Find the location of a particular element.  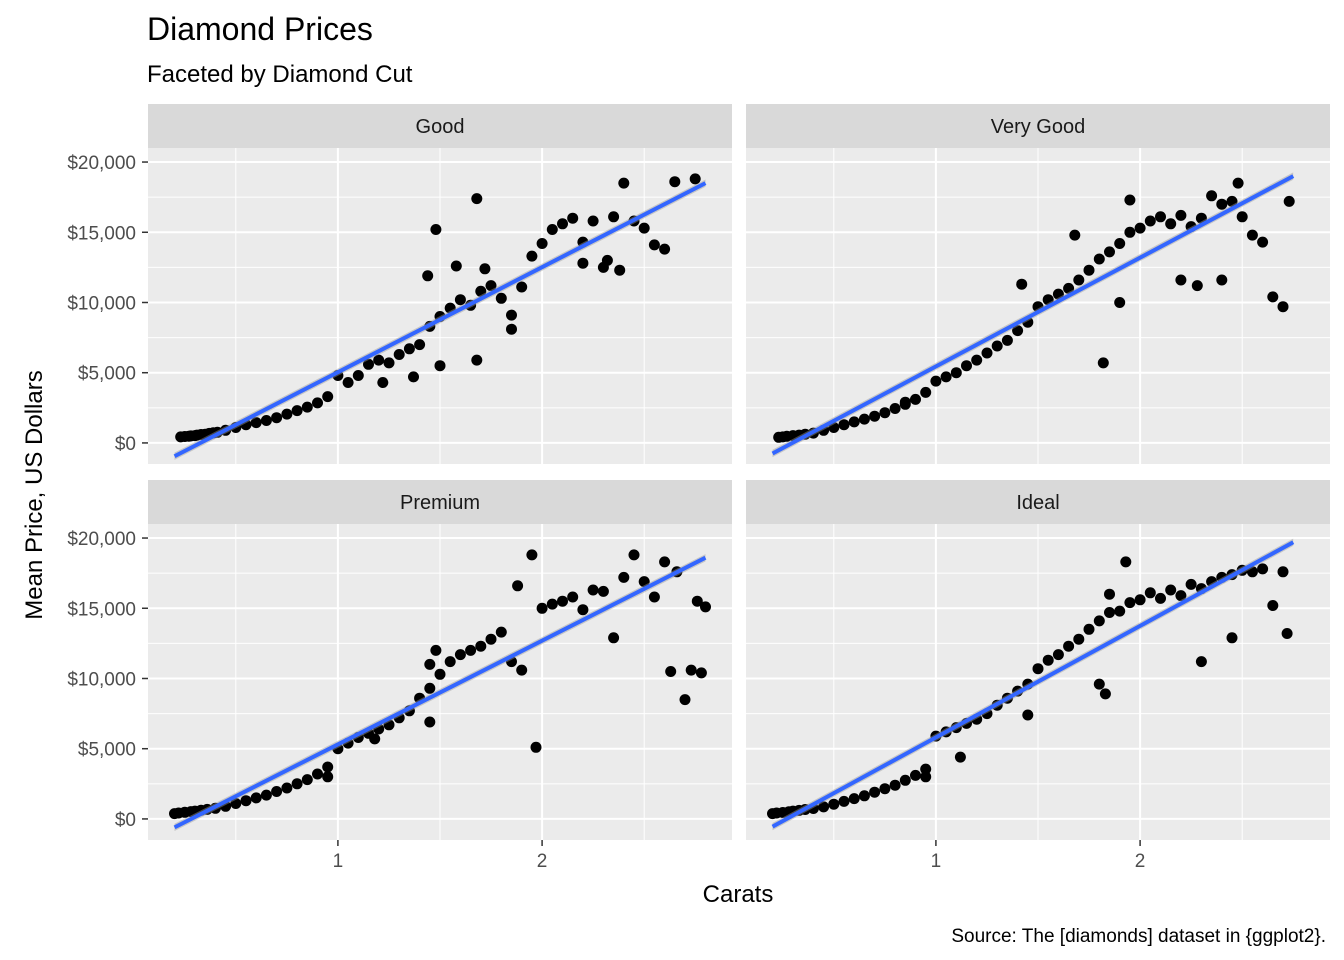

facet-label: Very Good is located at coordinates (1038, 127).